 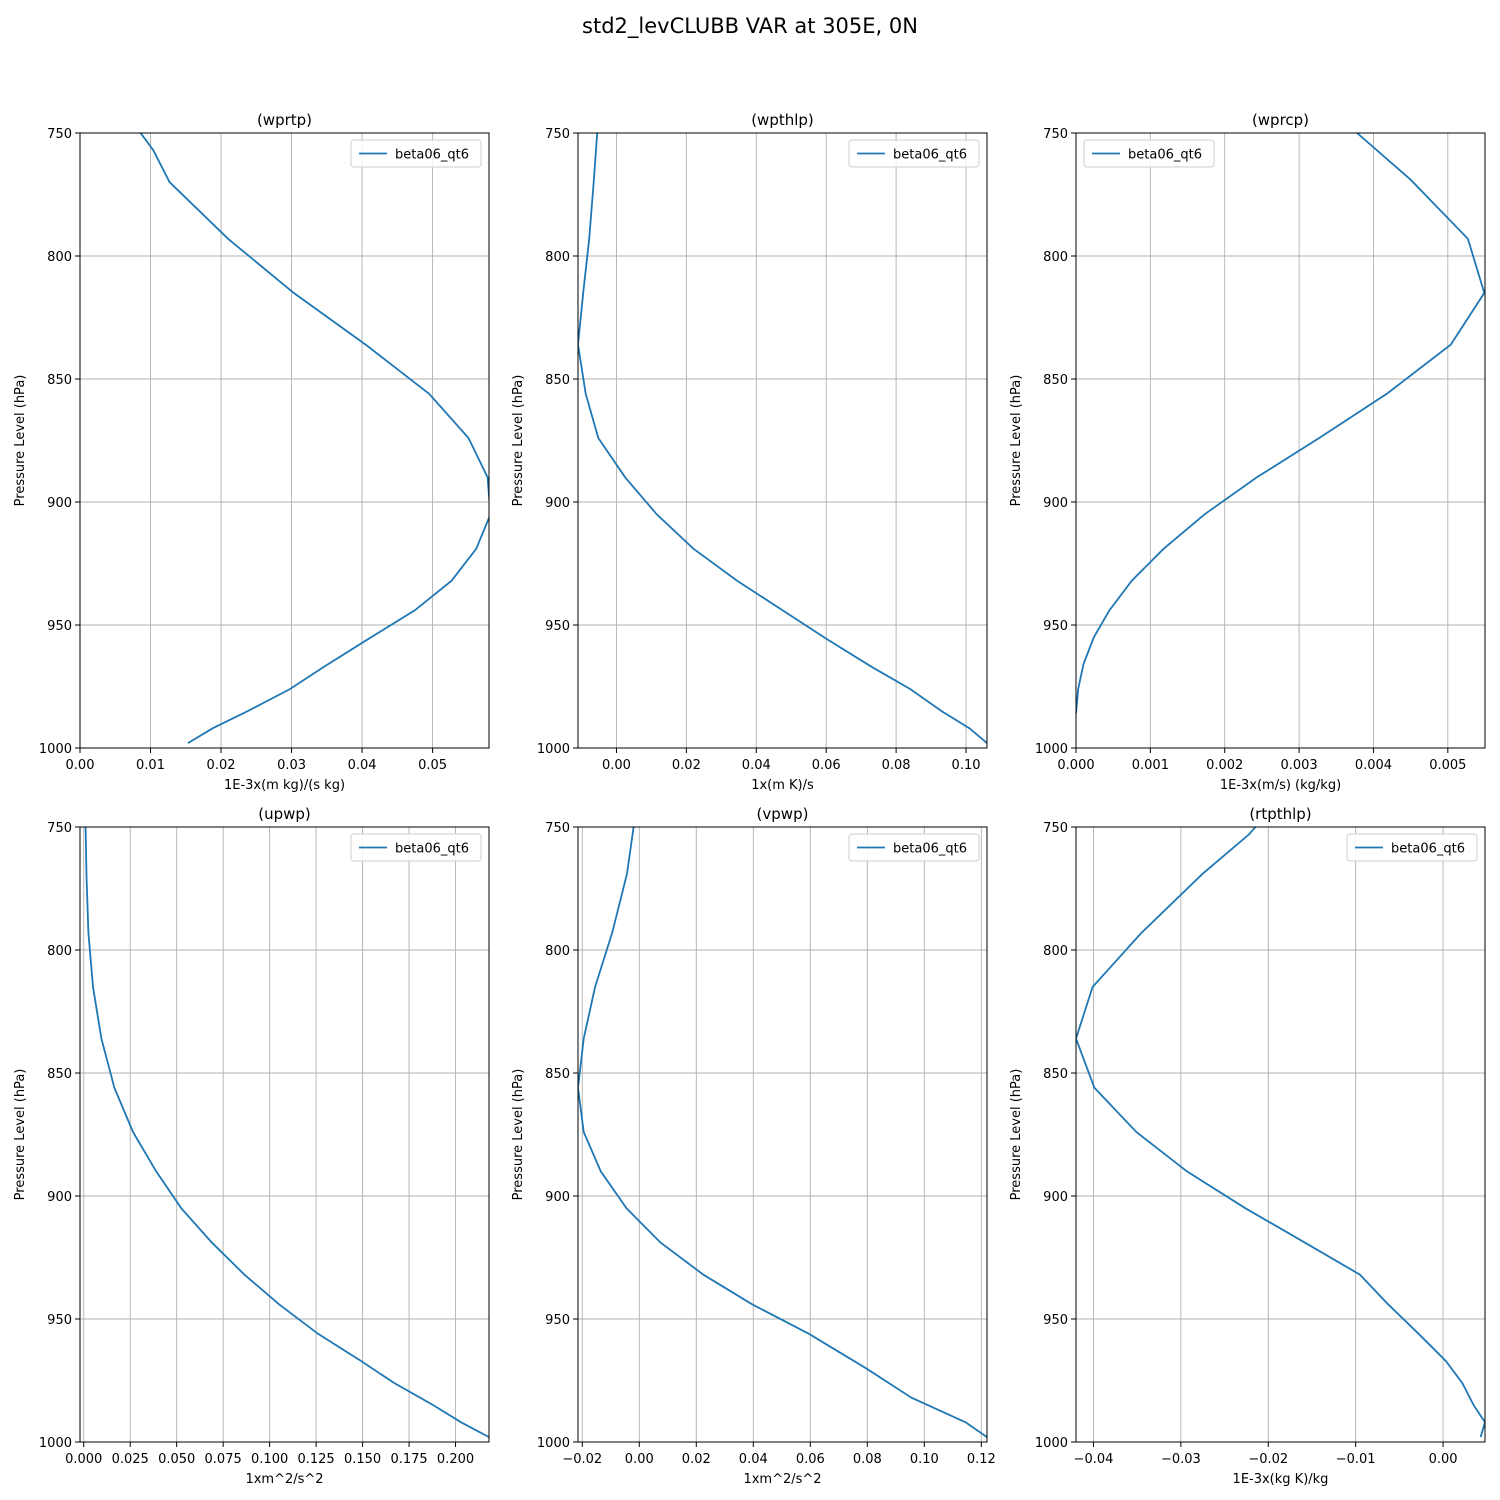 What do you see at coordinates (1447, 765) in the screenshot?
I see `x-tick-label: 0.005` at bounding box center [1447, 765].